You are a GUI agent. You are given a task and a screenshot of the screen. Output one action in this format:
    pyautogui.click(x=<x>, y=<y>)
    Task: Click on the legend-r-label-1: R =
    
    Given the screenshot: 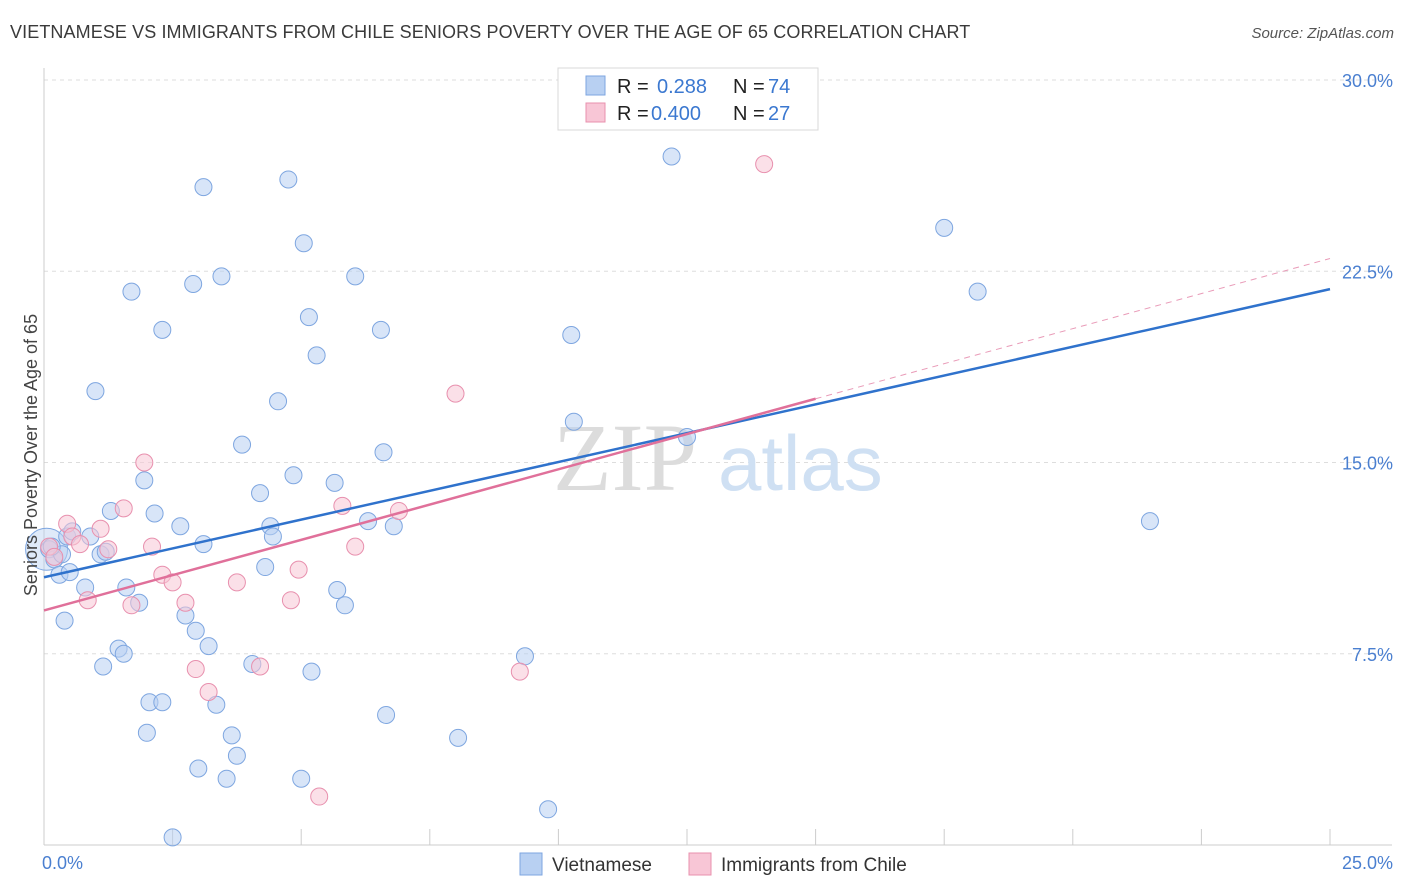 What is the action you would take?
    pyautogui.click(x=633, y=87)
    